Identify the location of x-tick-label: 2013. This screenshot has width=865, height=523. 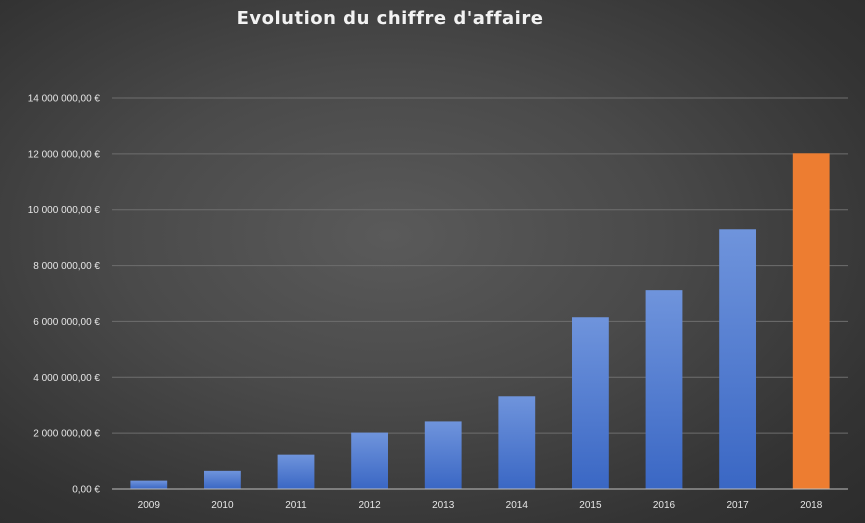
(443, 505).